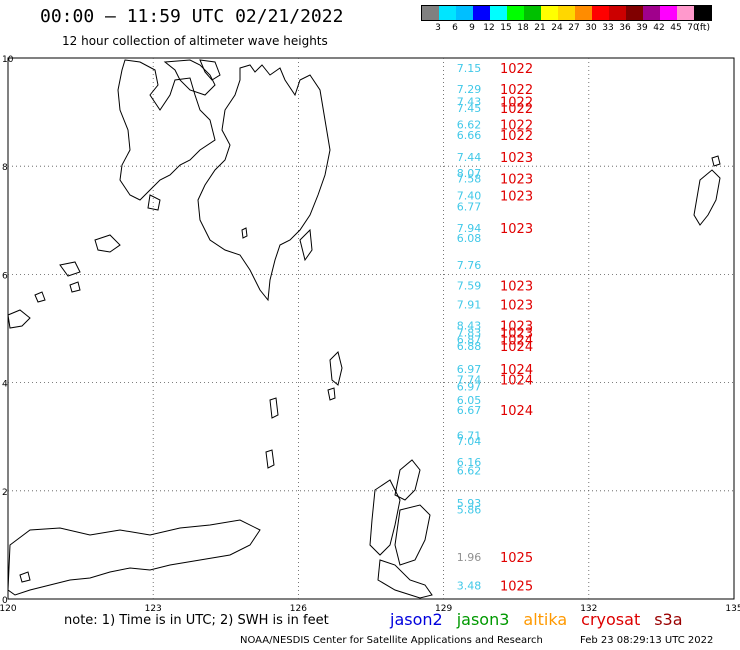 This screenshot has width=740, height=650. I want to click on color-legend: 3 6 9 12 15 18 21 24 27 30 33 36 39 42 45 70 (ft), so click(566, 19).